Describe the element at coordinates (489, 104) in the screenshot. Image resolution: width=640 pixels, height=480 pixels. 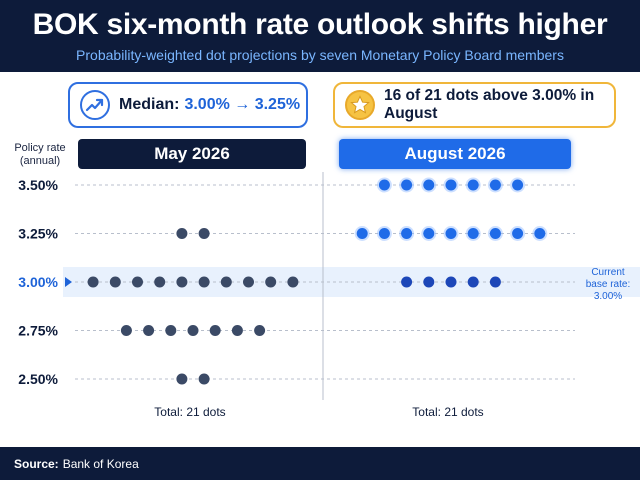
I see `dots-summary: 16 of 21 dots above 3.00% in August` at that location.